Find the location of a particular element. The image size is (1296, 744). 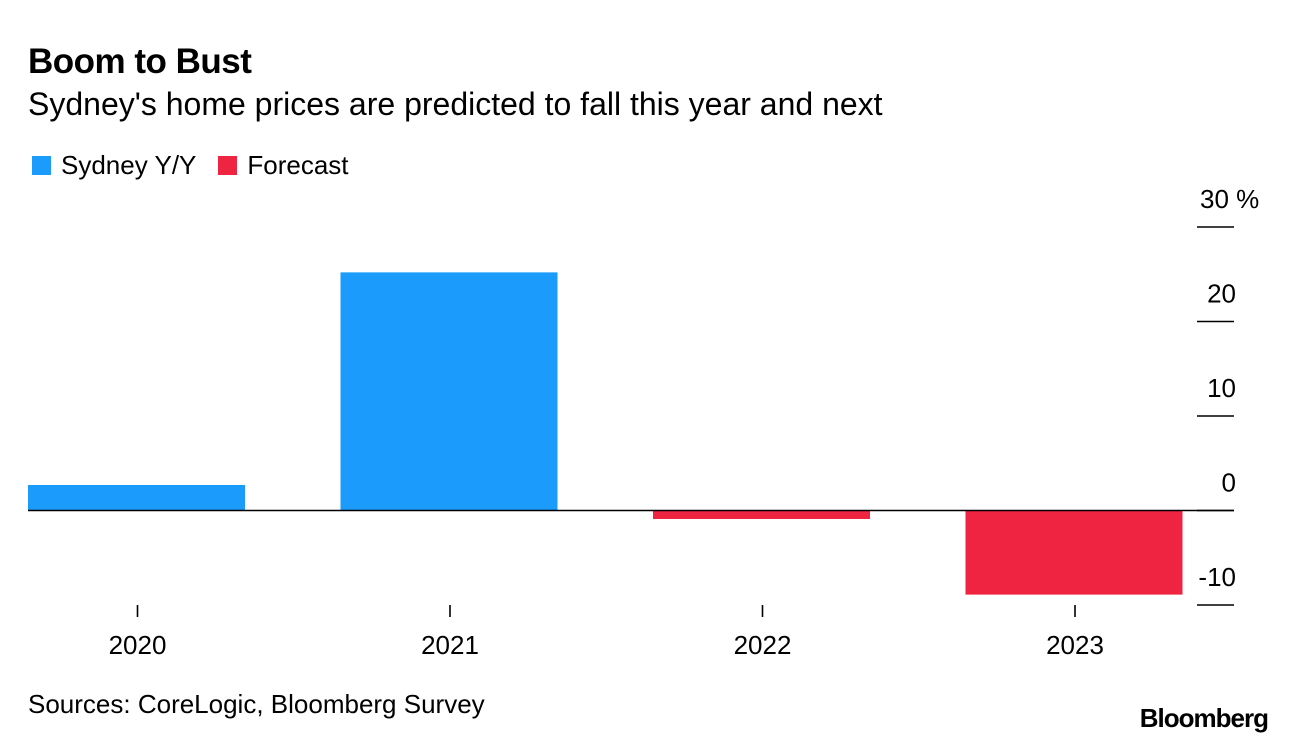

legend-label-sydney: Sydney Y/Y is located at coordinates (129, 164).